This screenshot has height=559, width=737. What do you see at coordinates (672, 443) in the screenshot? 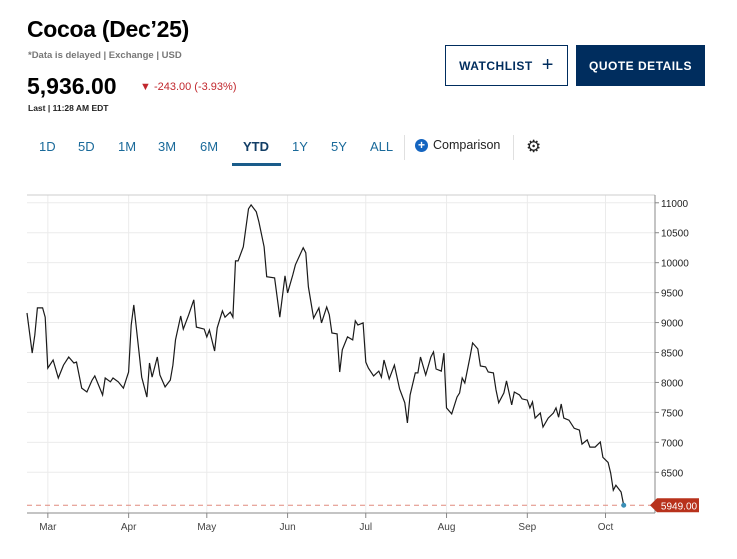
I see `y-tick-label: 7000` at bounding box center [672, 443].